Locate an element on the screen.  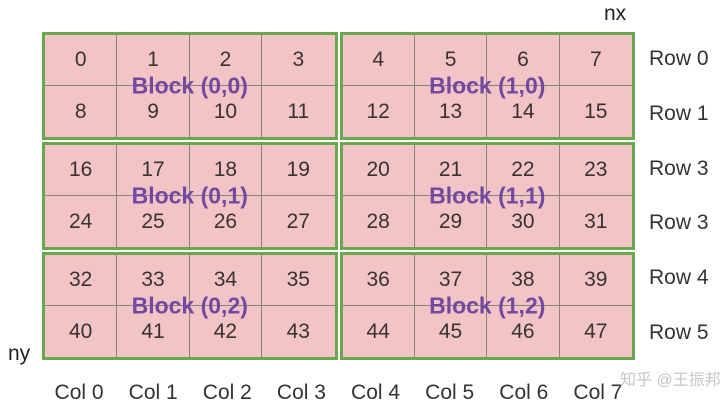
cell: 43 is located at coordinates (298, 331).